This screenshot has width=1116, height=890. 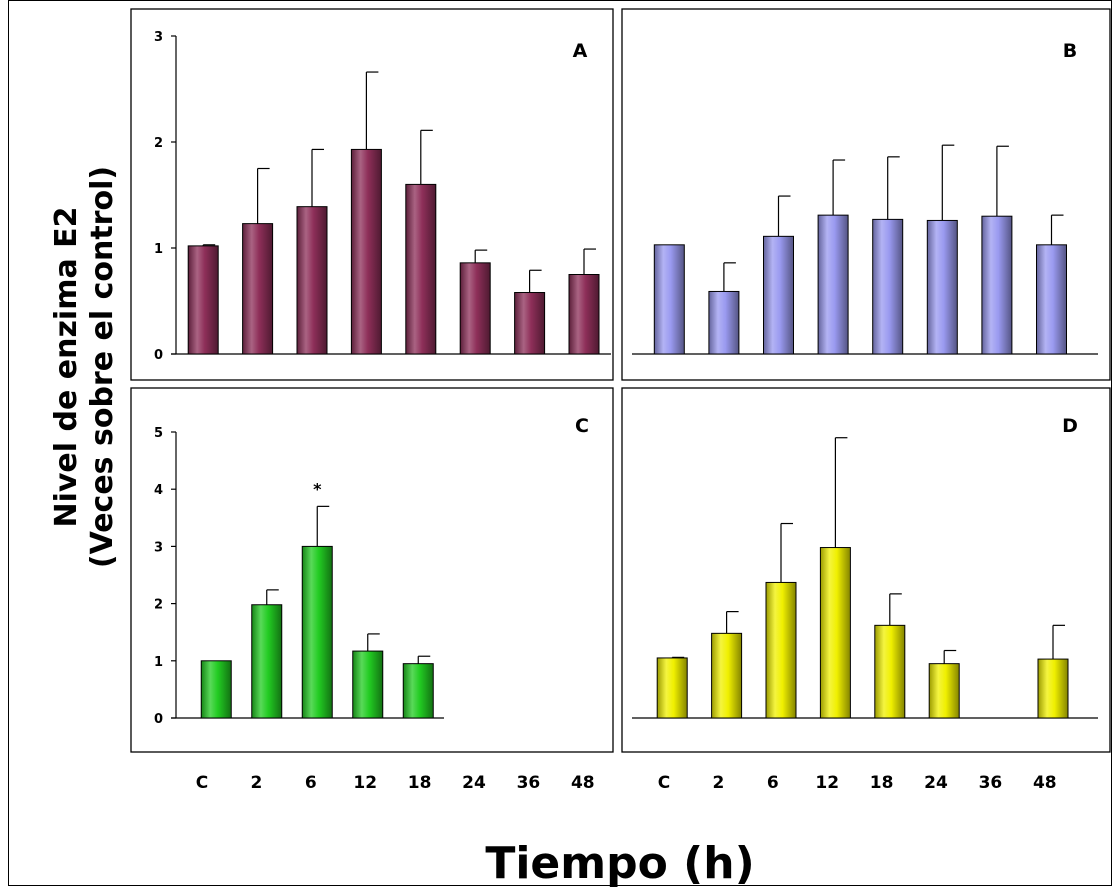 I want to click on x-tick-label-right: C, so click(x=664, y=783).